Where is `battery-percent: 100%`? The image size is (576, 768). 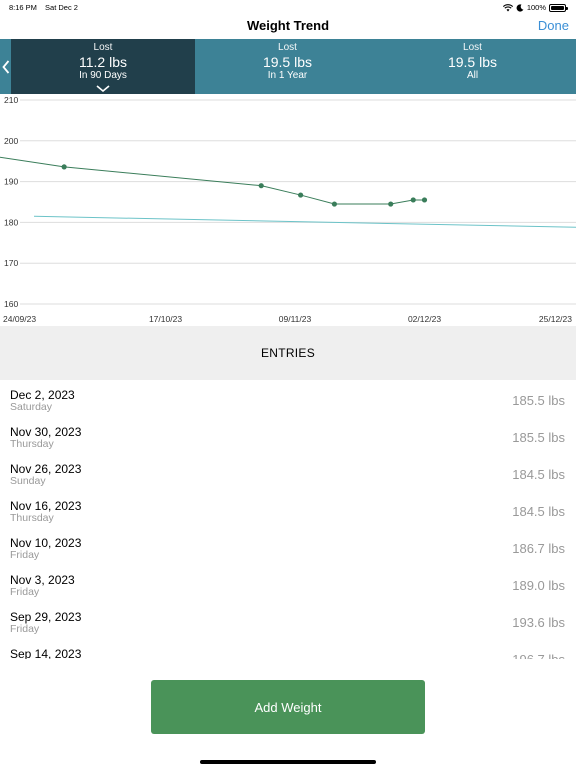
battery-percent: 100% is located at coordinates (536, 7).